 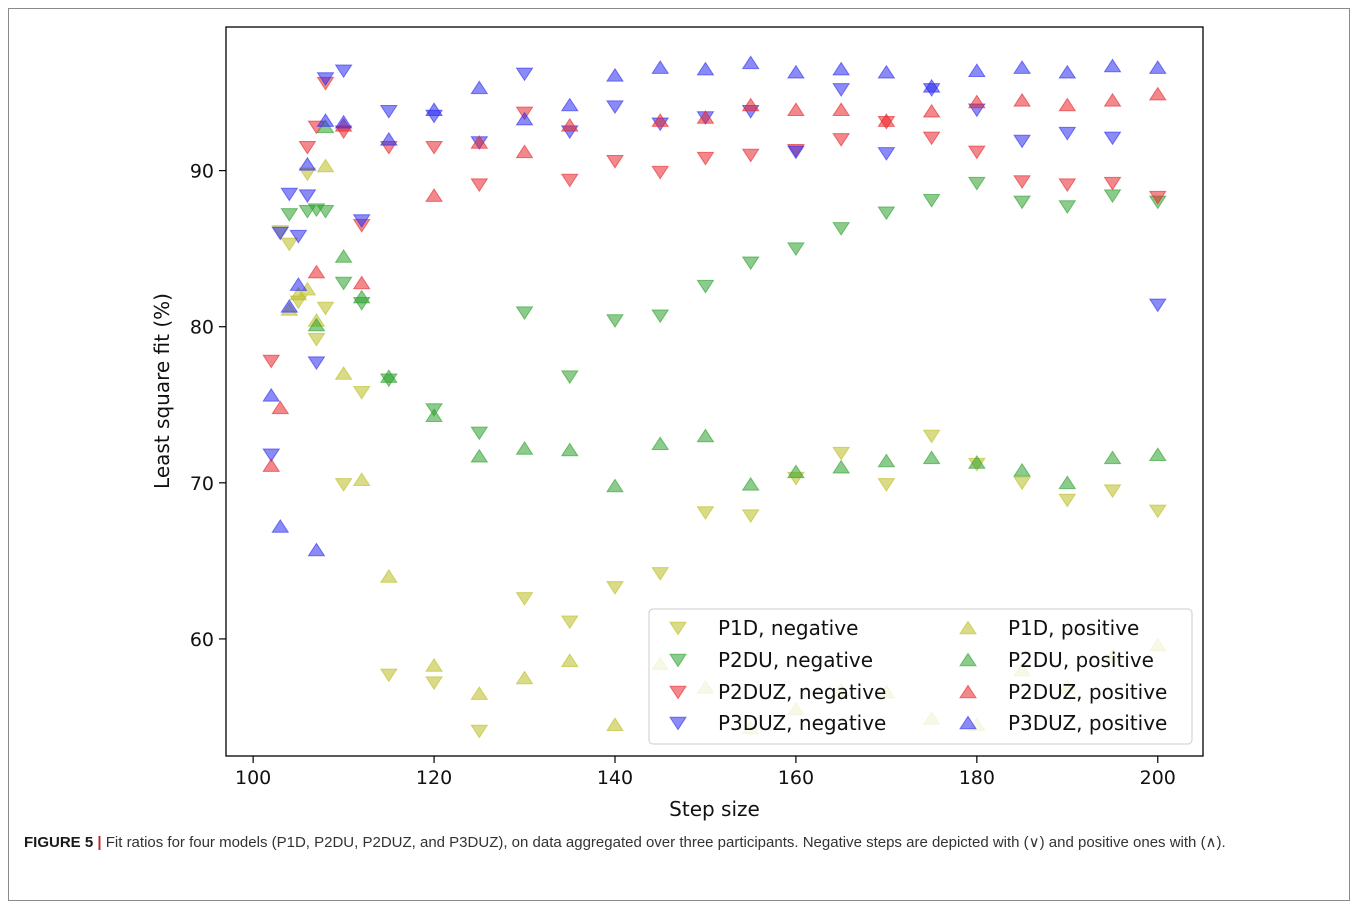 What do you see at coordinates (1073, 628) in the screenshot?
I see `legend-label: P1D, positive` at bounding box center [1073, 628].